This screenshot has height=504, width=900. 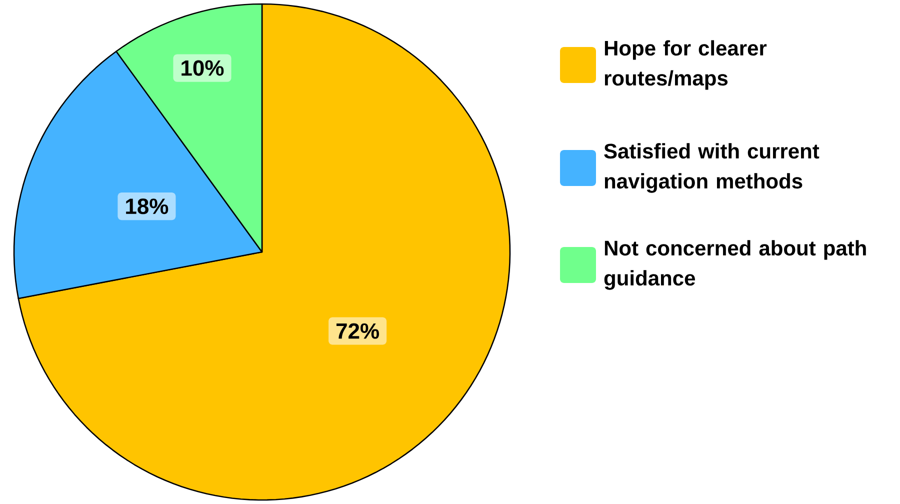 I want to click on data-label: 18%, so click(x=147, y=206).